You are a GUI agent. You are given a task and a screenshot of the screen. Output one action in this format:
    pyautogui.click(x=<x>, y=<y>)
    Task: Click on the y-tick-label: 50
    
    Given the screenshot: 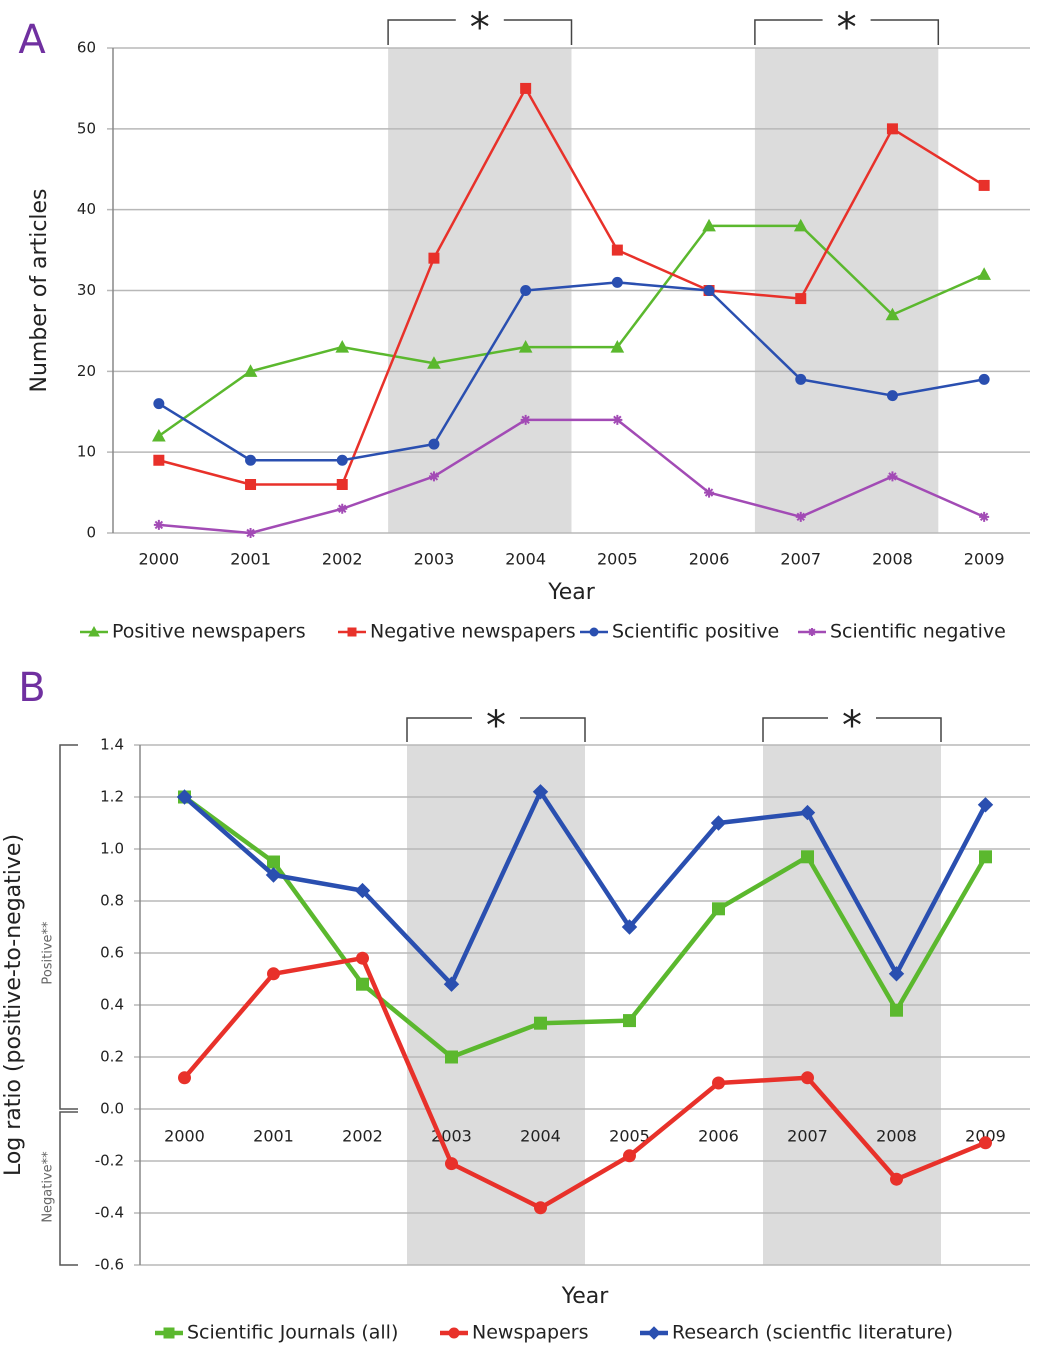 What is the action you would take?
    pyautogui.click(x=86, y=128)
    